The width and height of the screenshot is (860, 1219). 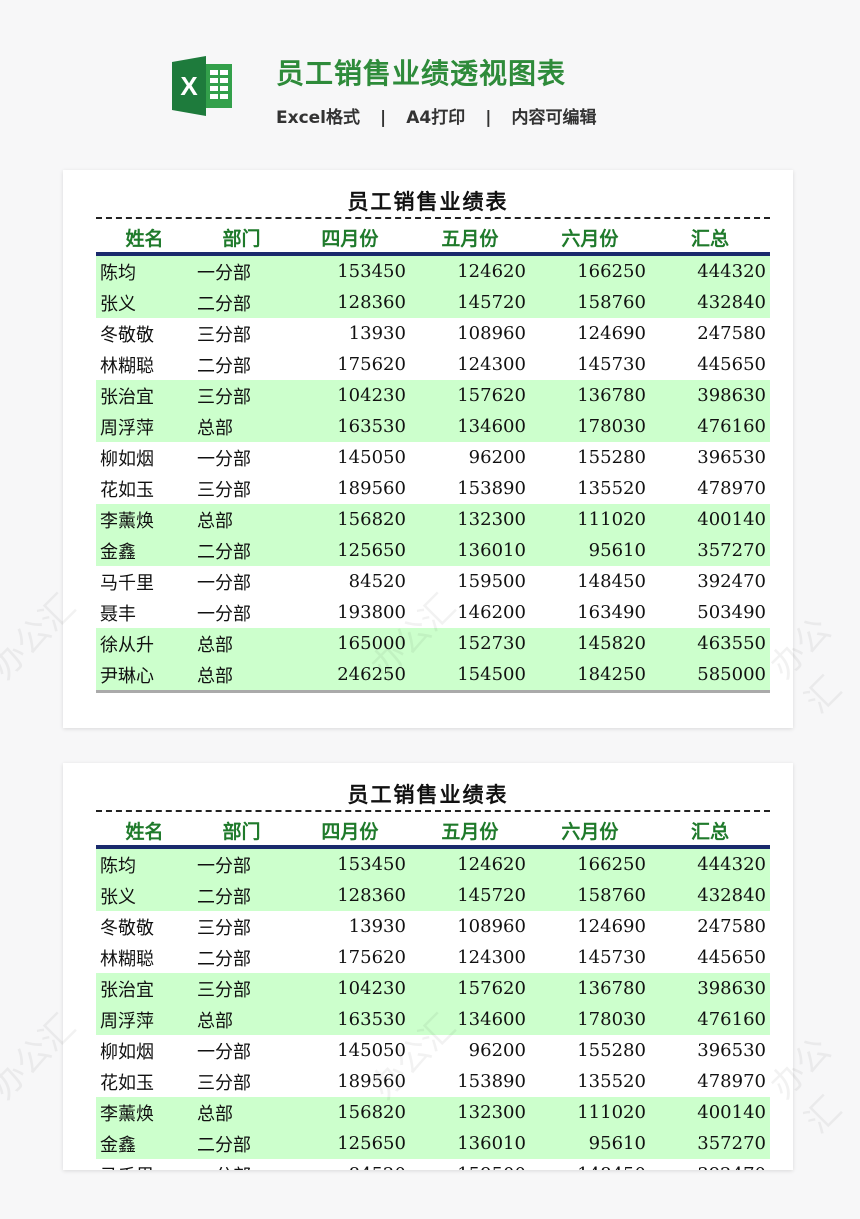 What do you see at coordinates (611, 364) in the screenshot?
I see `table-cell: 145730` at bounding box center [611, 364].